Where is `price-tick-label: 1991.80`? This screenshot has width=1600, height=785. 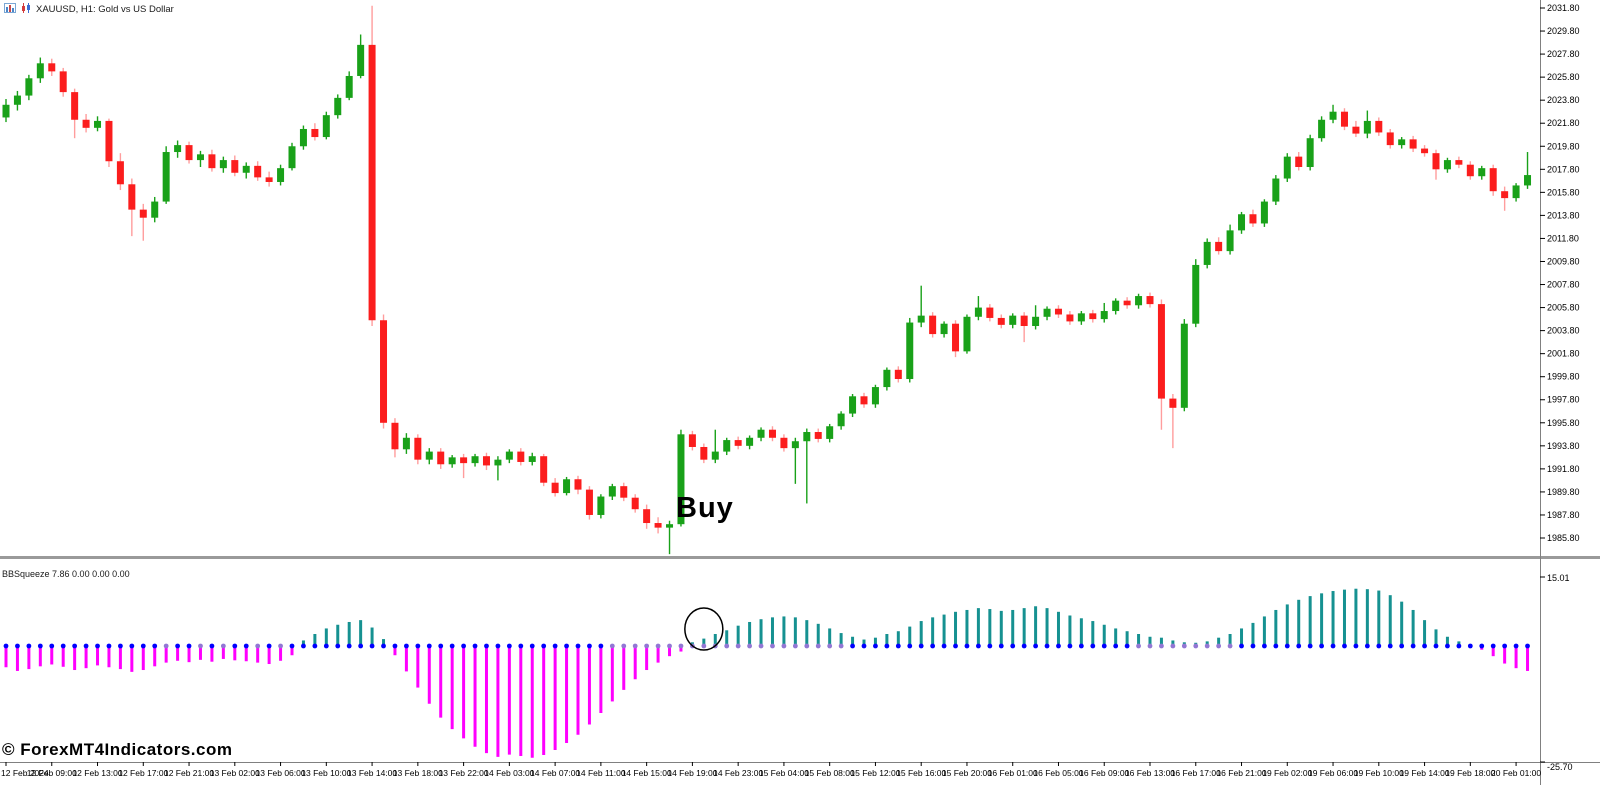 price-tick-label: 1991.80 is located at coordinates (1563, 469).